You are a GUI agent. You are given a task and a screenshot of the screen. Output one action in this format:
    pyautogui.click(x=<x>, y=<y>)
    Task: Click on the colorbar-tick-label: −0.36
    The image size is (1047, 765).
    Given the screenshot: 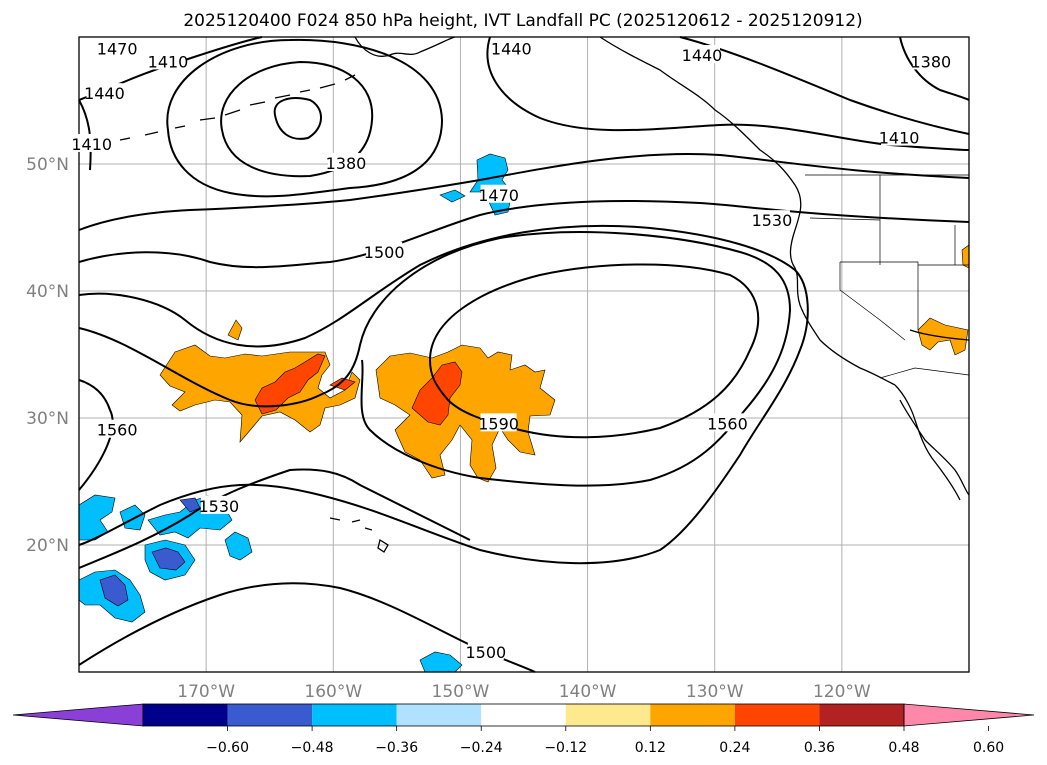 What is the action you would take?
    pyautogui.click(x=396, y=748)
    